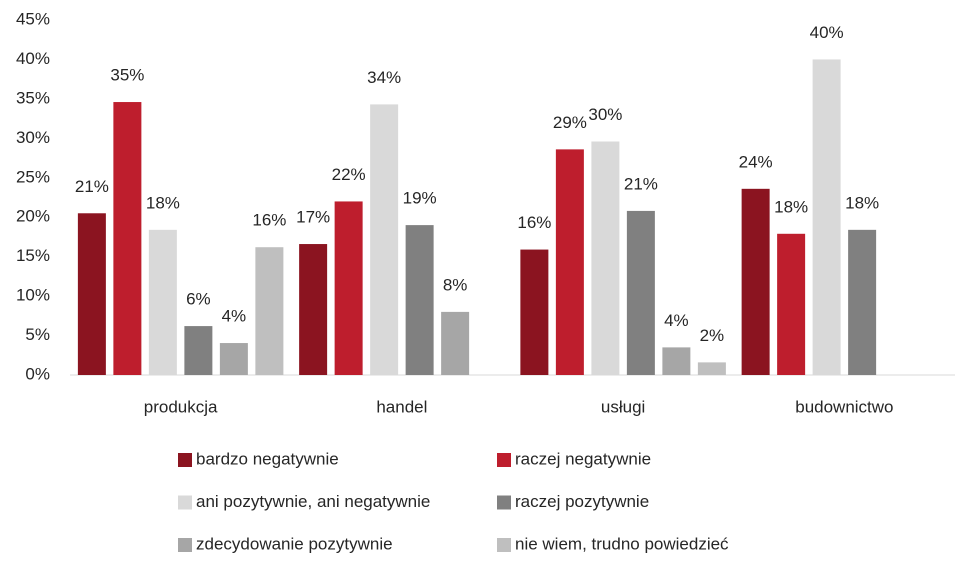 The image size is (971, 563). Describe the element at coordinates (844, 406) in the screenshot. I see `x-tick-label: budownictwo` at that location.